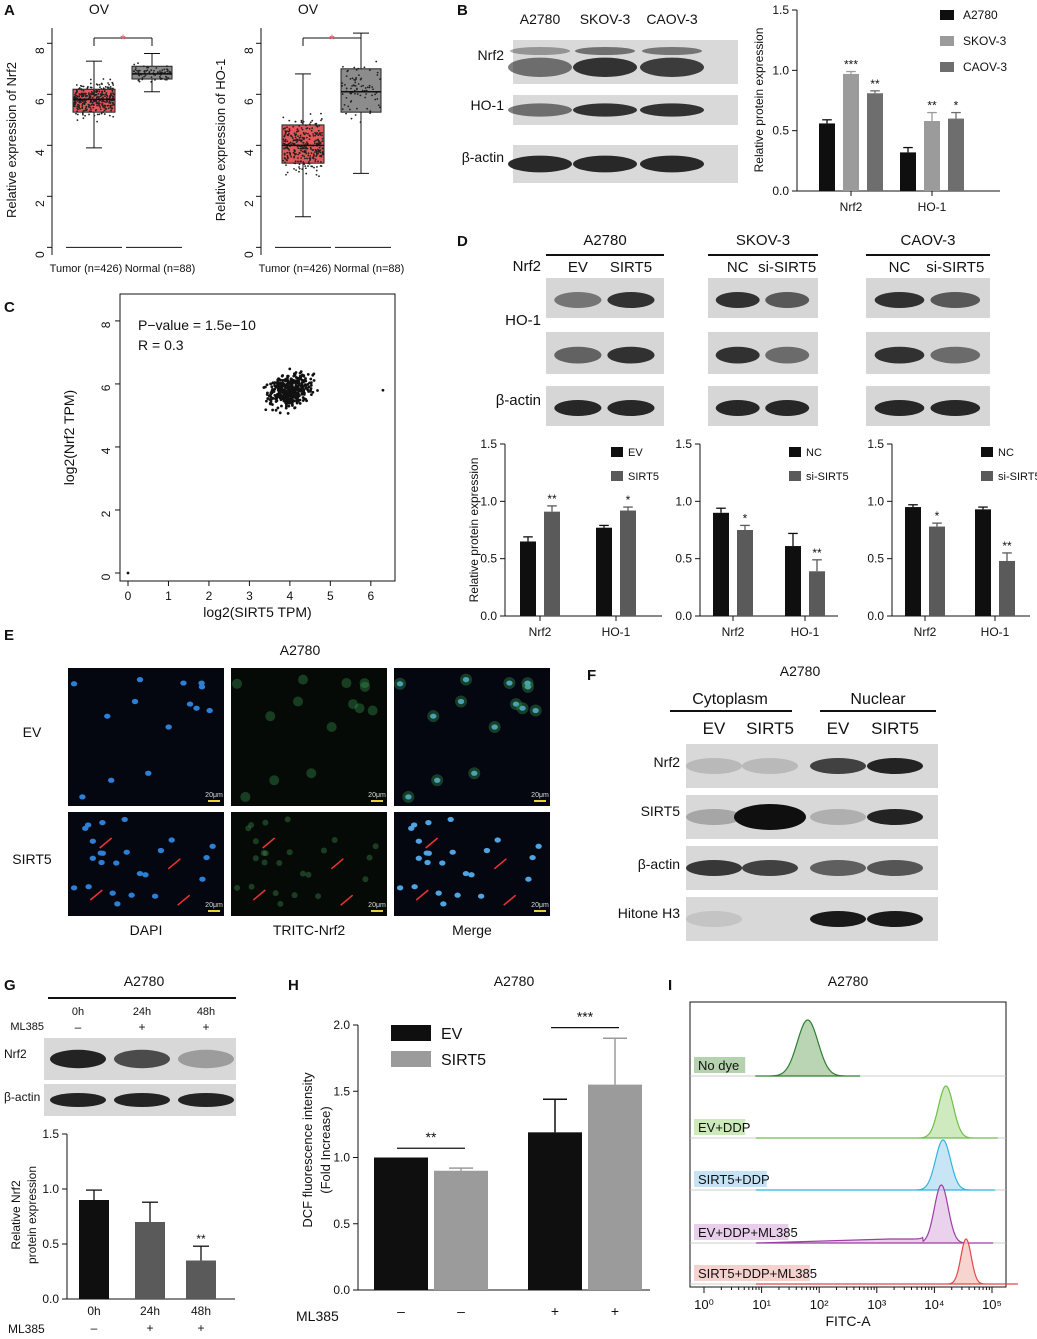 The image size is (1037, 1339). I want to click on G-bar-x-tick-label: 24h, so click(150, 1311).